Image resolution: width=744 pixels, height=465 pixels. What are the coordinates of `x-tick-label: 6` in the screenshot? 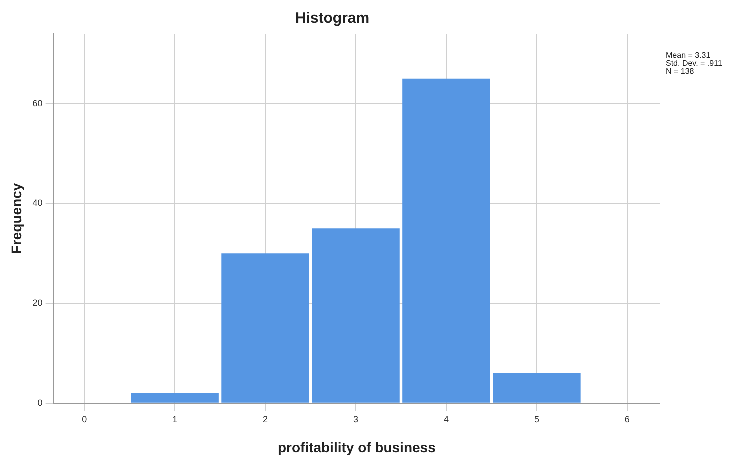 It's located at (627, 419).